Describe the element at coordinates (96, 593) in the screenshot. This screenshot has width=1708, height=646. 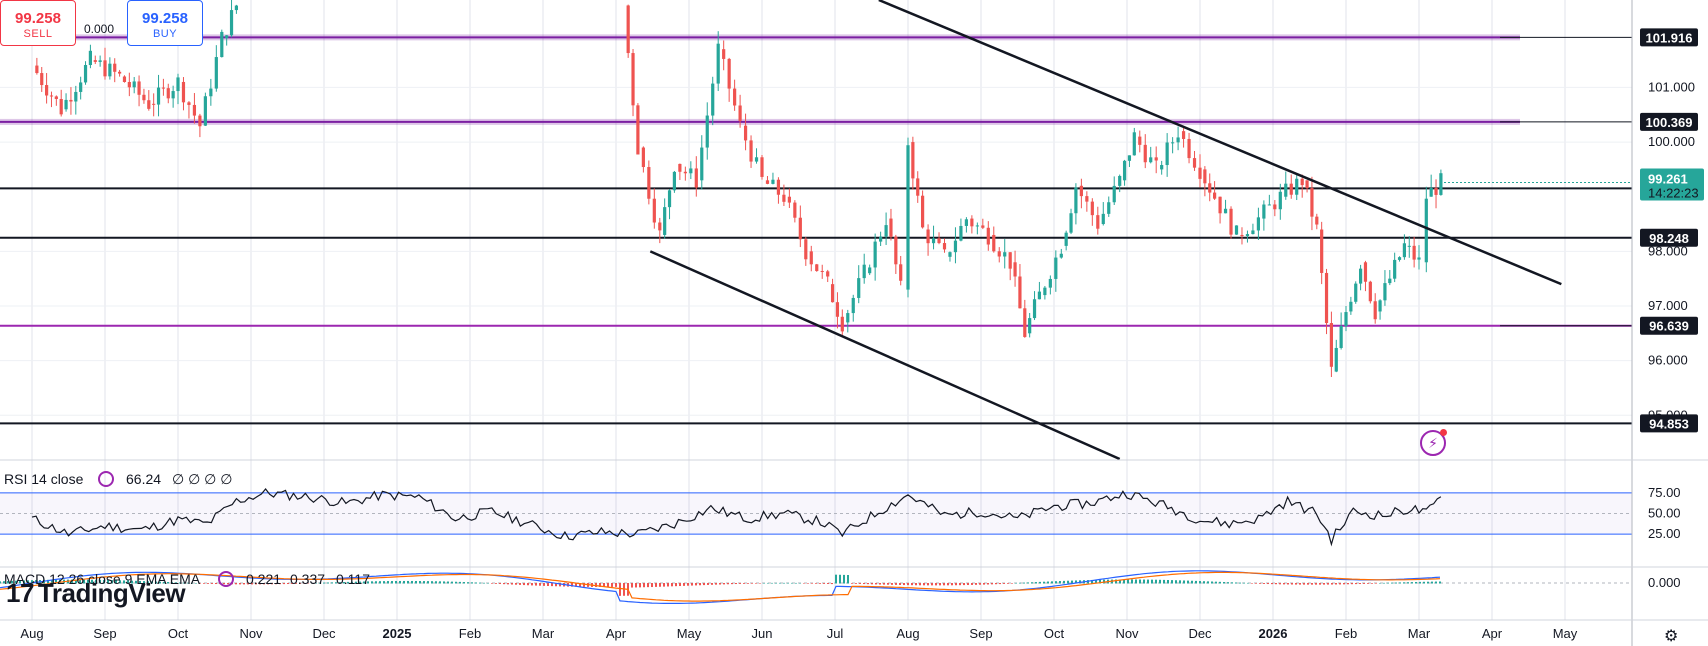
I see `tradingview-logo: 17 TradingView` at that location.